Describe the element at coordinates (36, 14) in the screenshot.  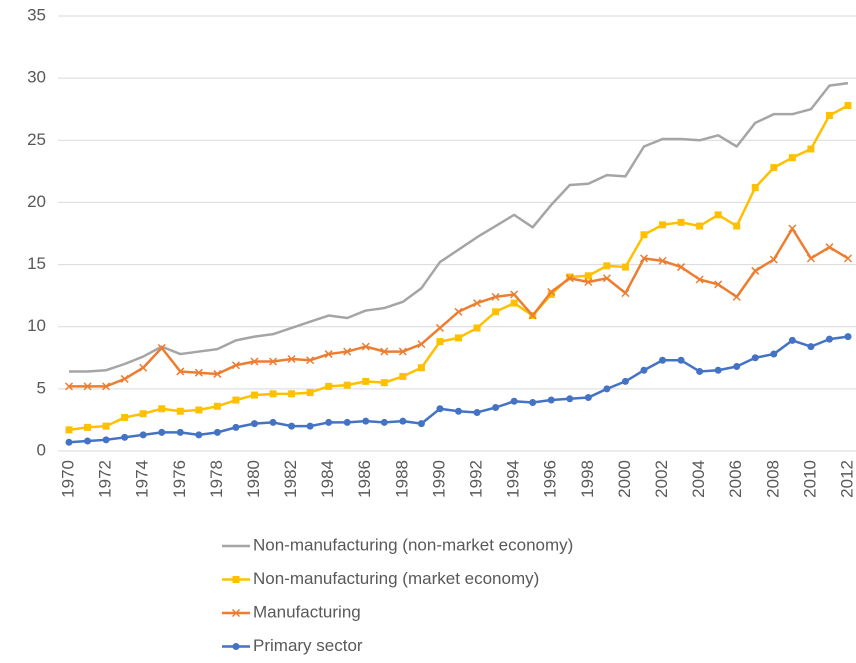
I see `y-tick-label: 35` at that location.